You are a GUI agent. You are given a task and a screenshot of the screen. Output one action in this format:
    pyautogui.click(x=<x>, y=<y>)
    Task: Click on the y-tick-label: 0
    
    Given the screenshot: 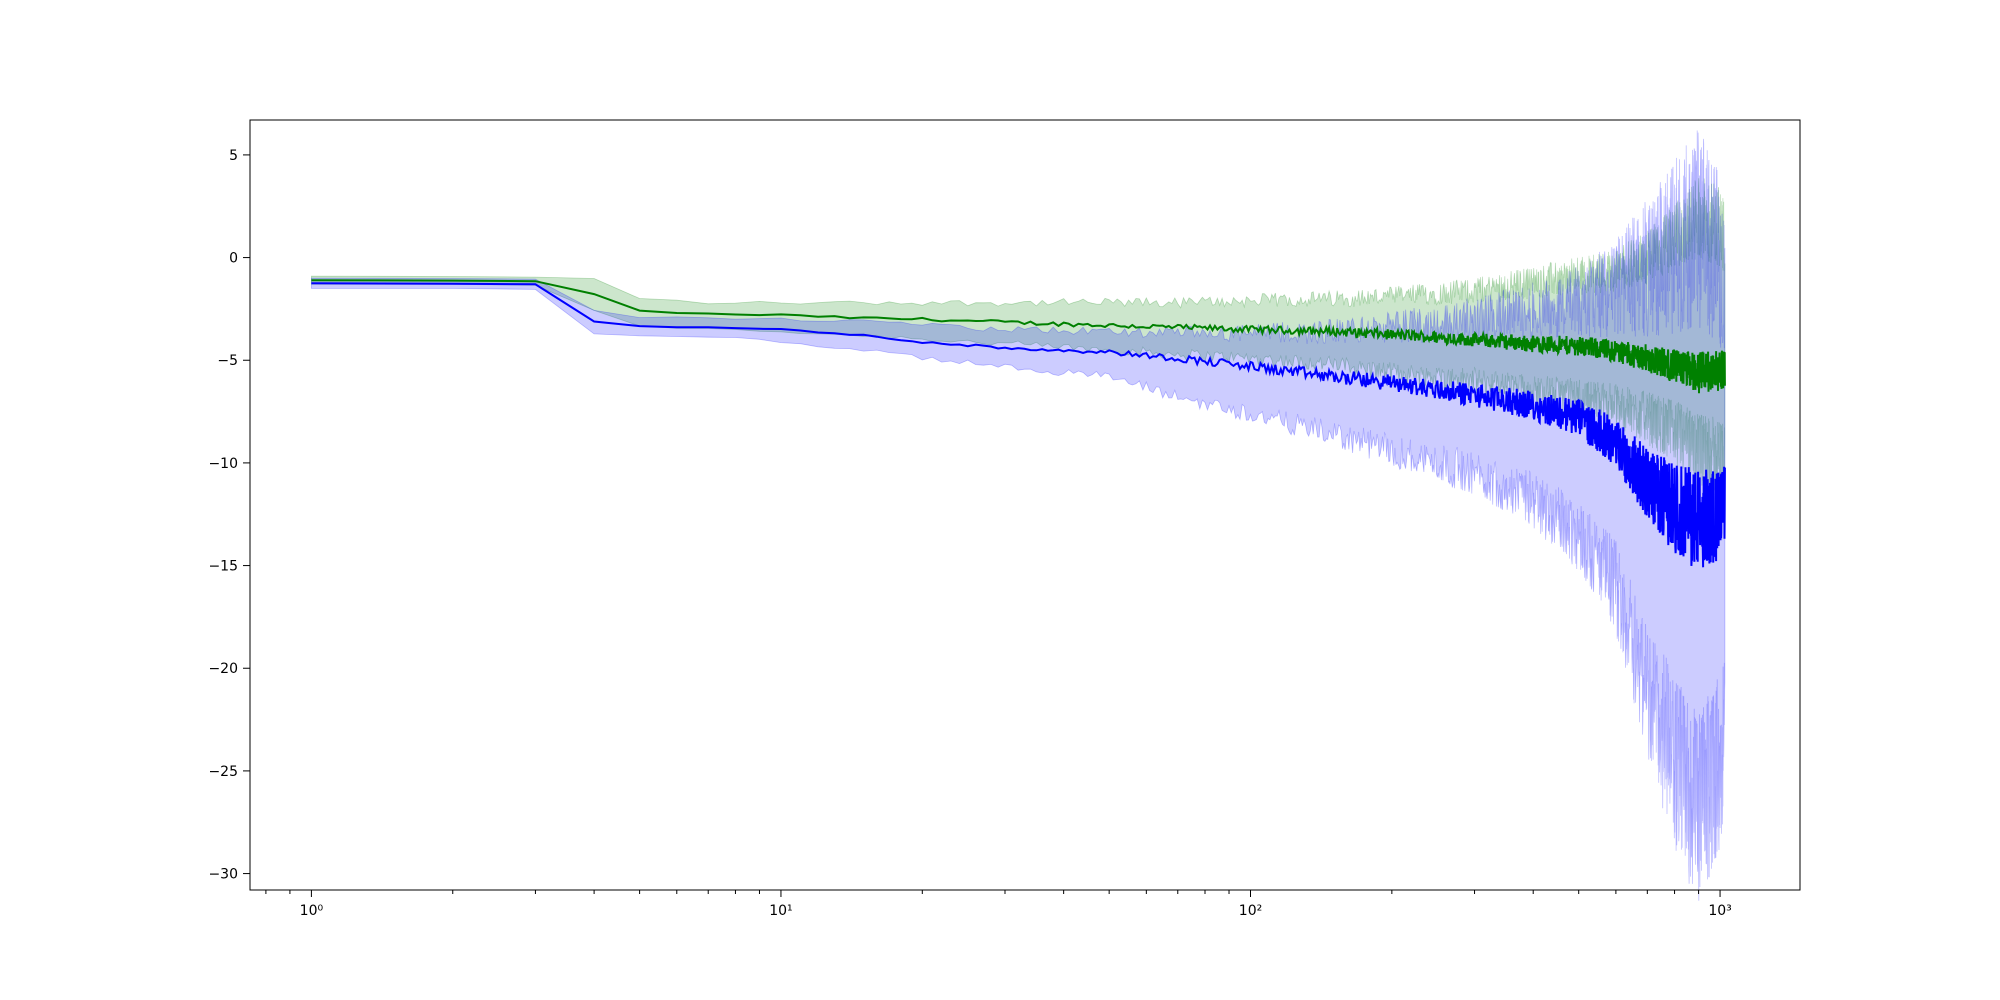 What is the action you would take?
    pyautogui.click(x=233, y=259)
    